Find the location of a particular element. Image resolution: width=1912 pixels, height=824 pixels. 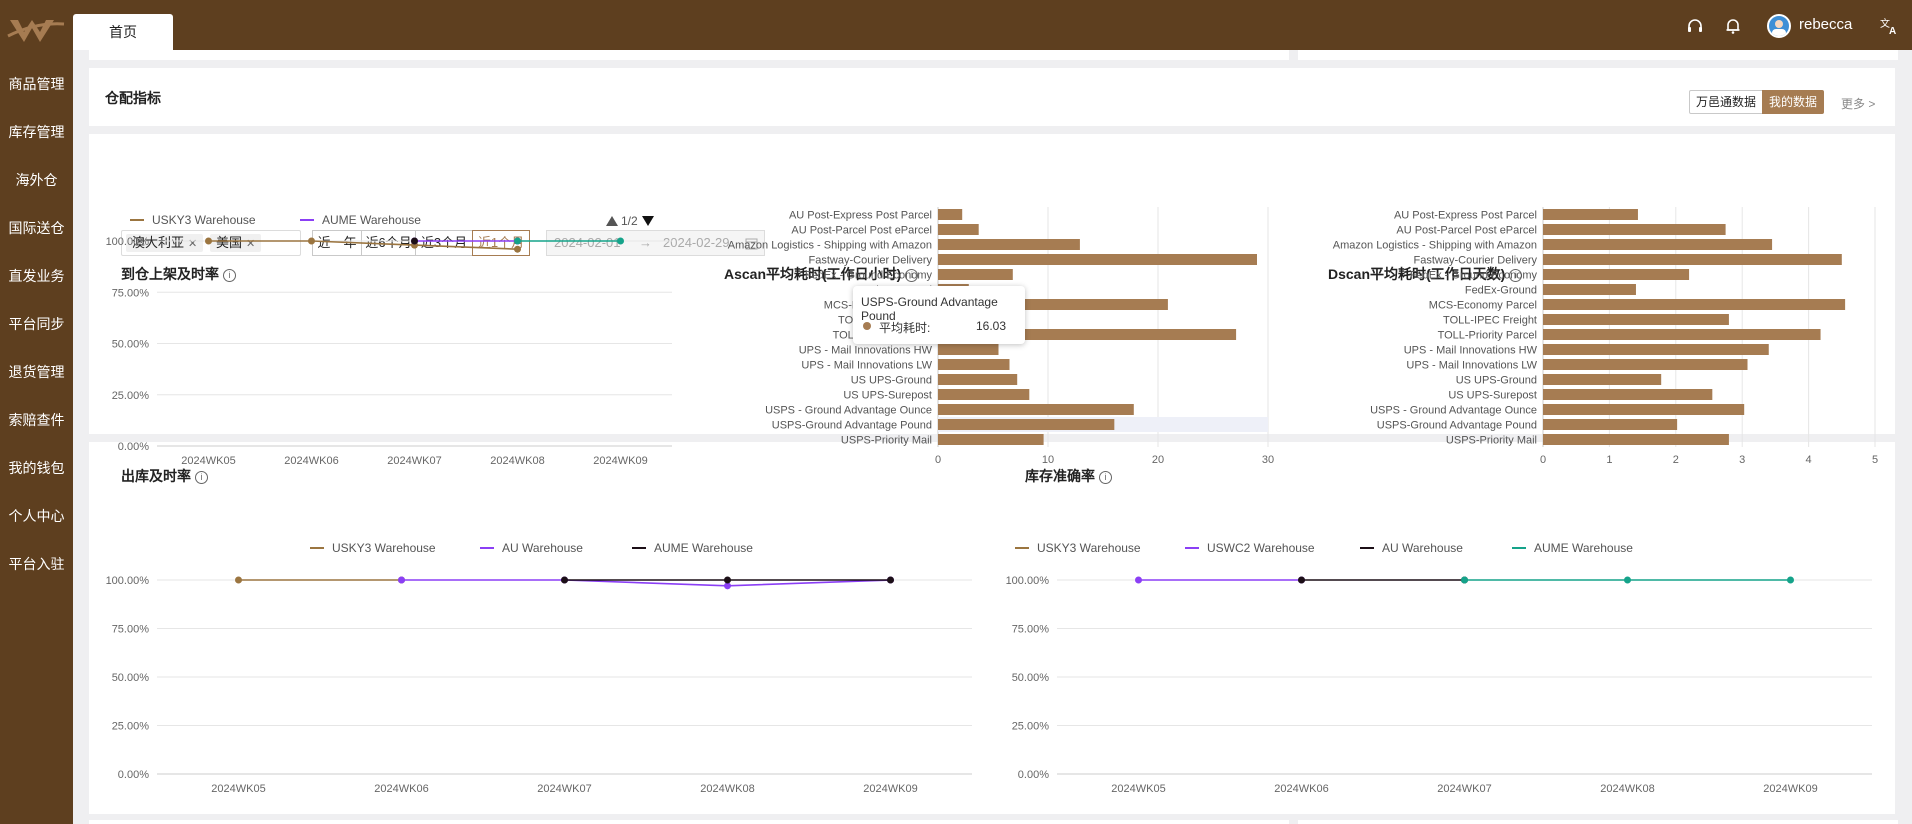

x-tick-label: 2024WK09 is located at coordinates (620, 461).